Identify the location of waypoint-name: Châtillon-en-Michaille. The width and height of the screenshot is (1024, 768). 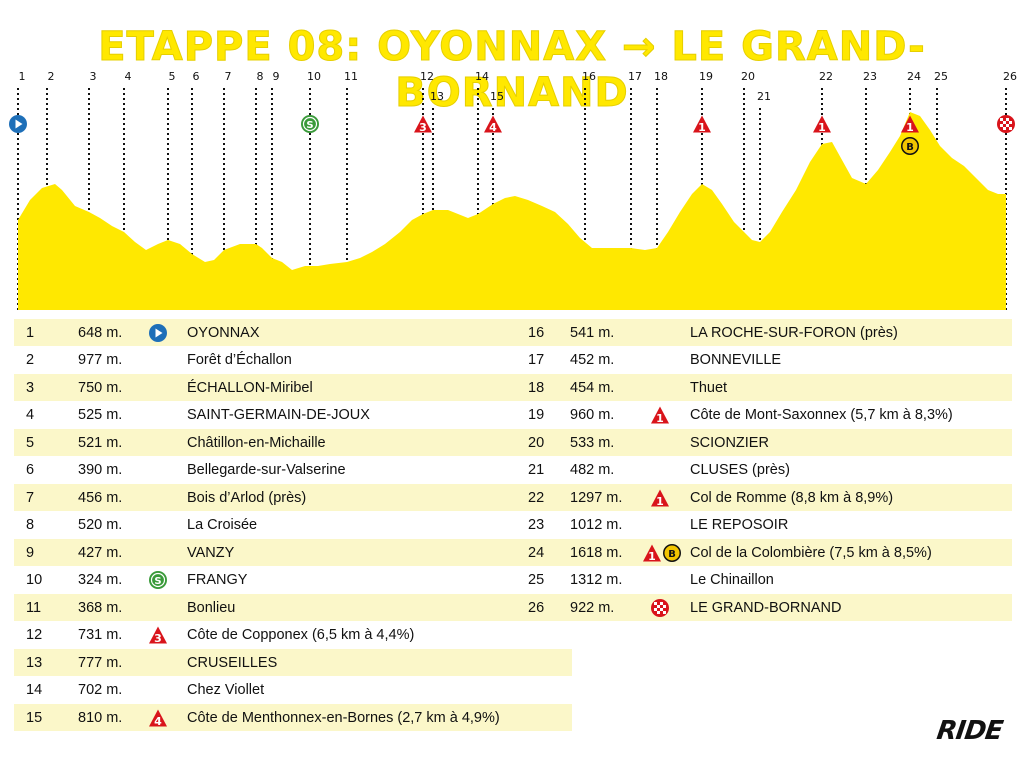
(256, 442).